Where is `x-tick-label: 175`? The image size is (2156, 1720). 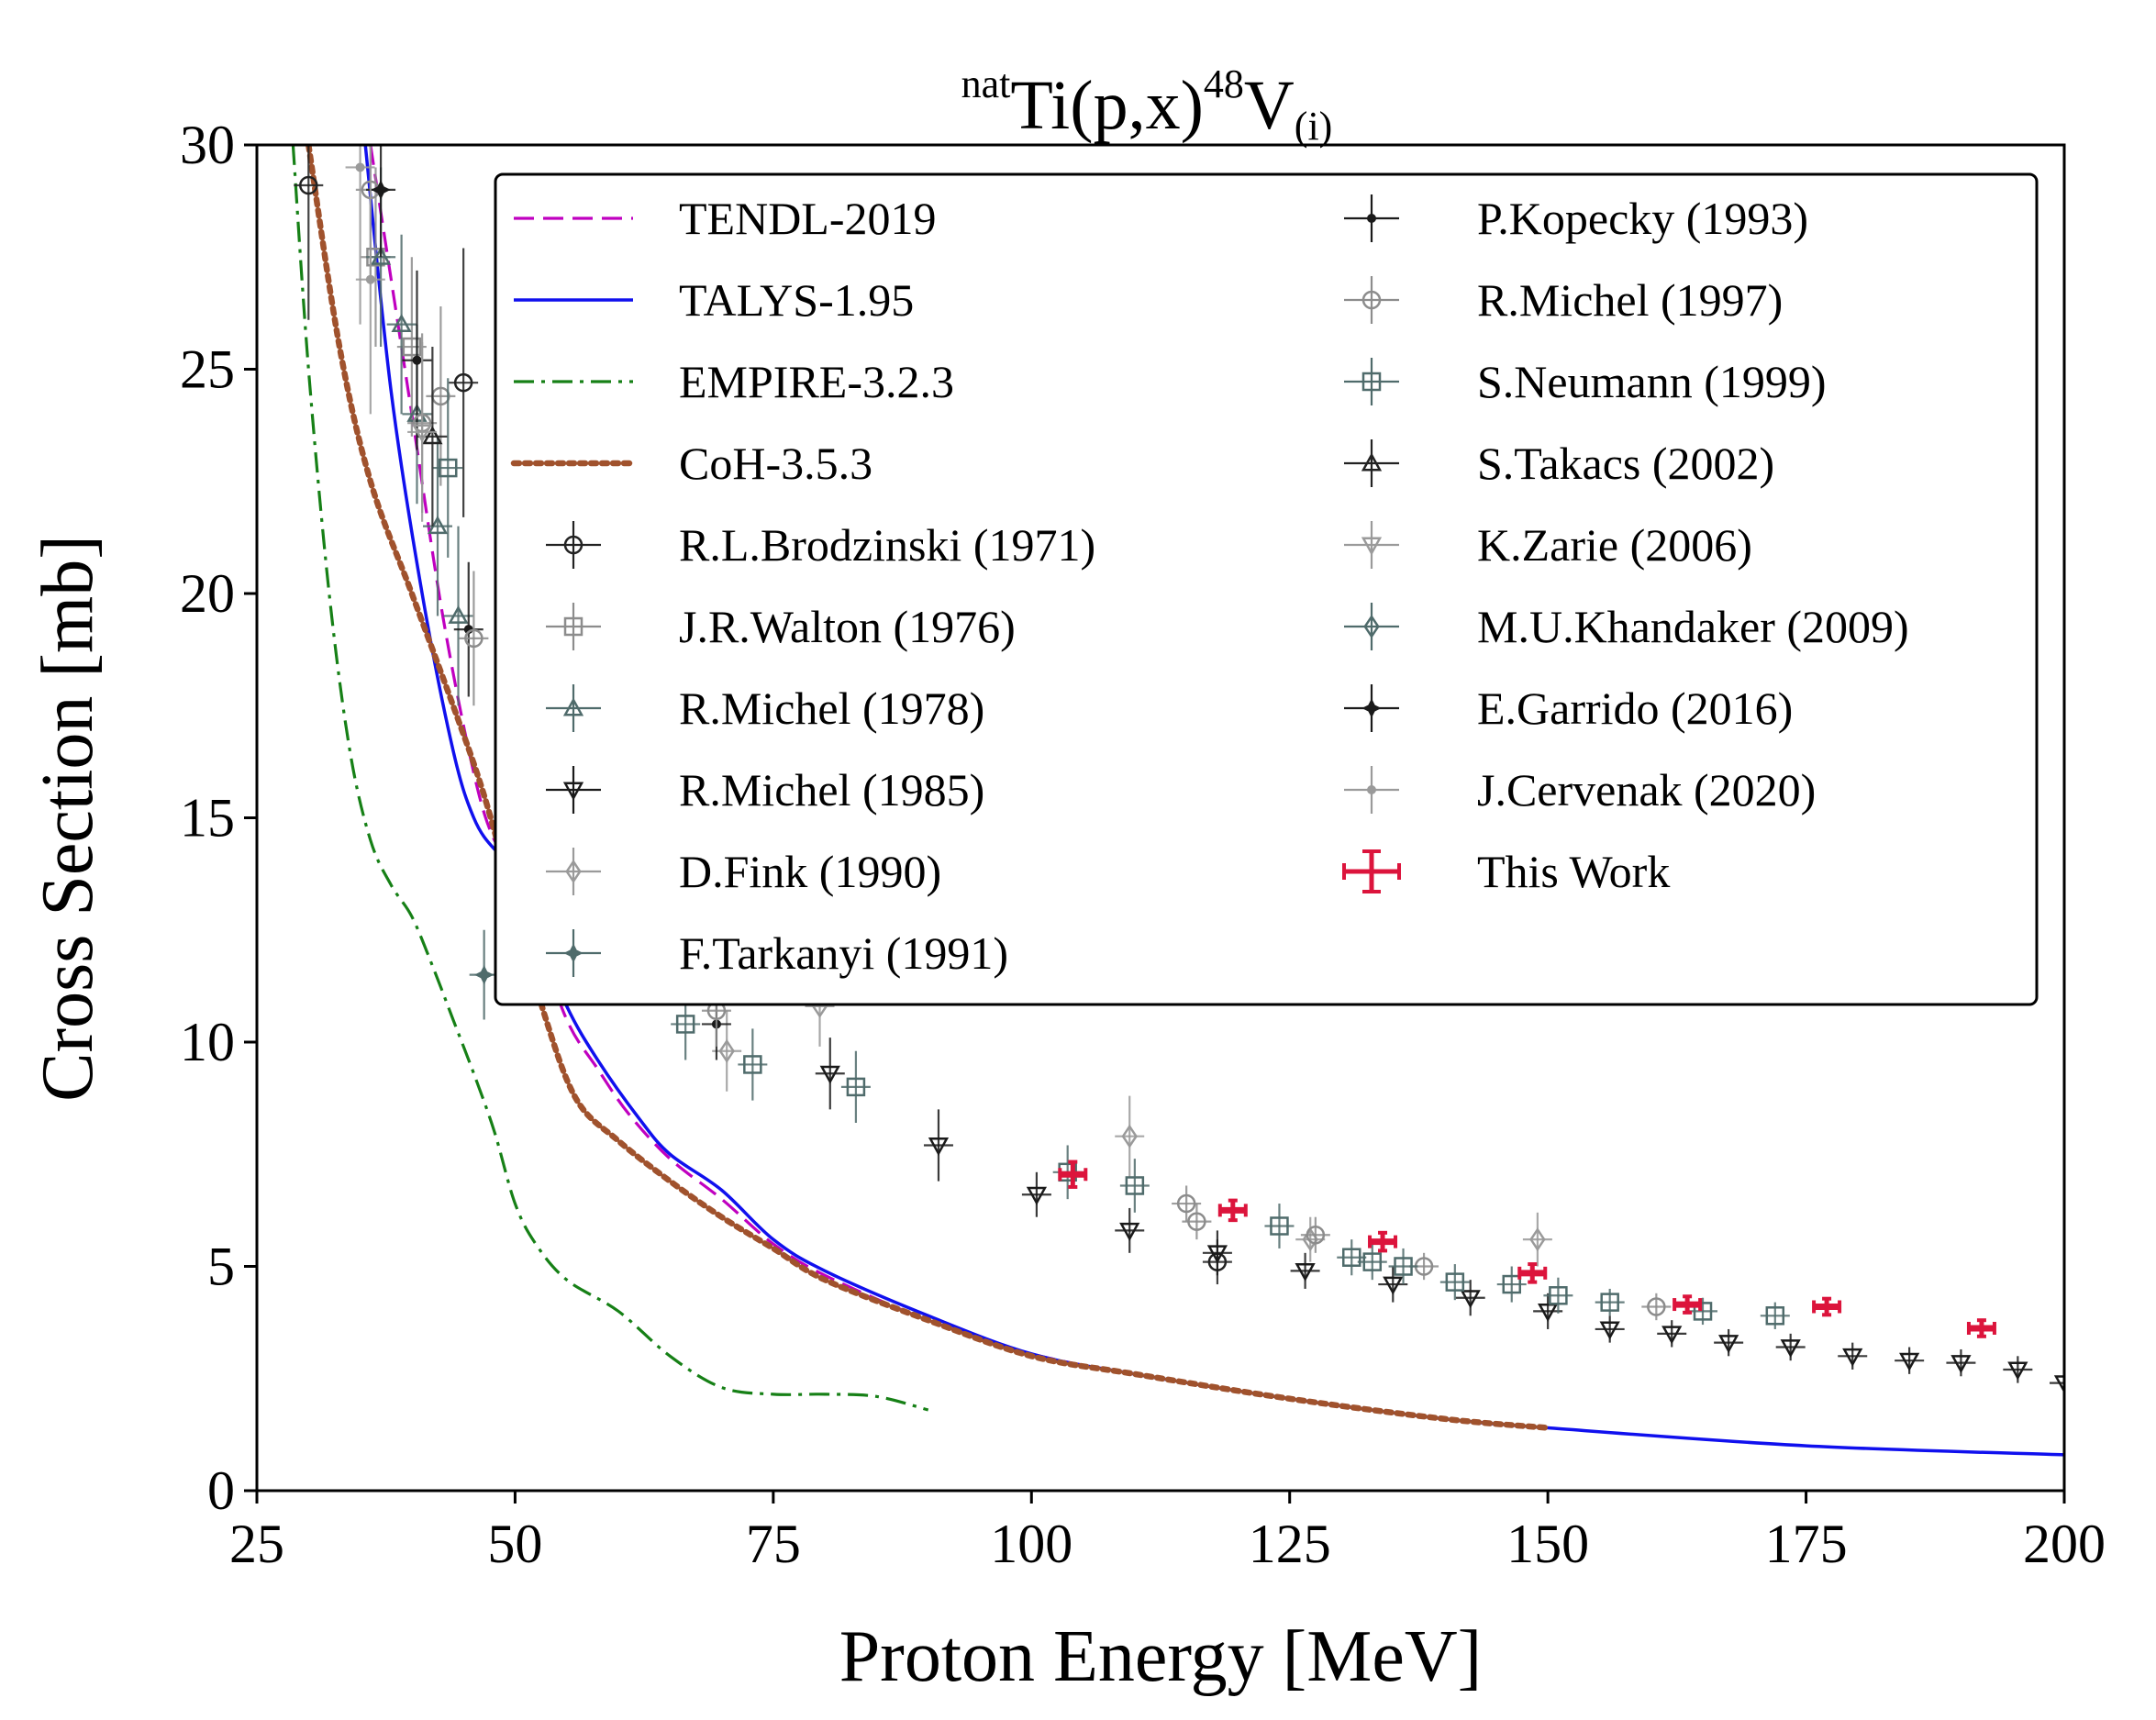
x-tick-label: 175 is located at coordinates (1807, 1544).